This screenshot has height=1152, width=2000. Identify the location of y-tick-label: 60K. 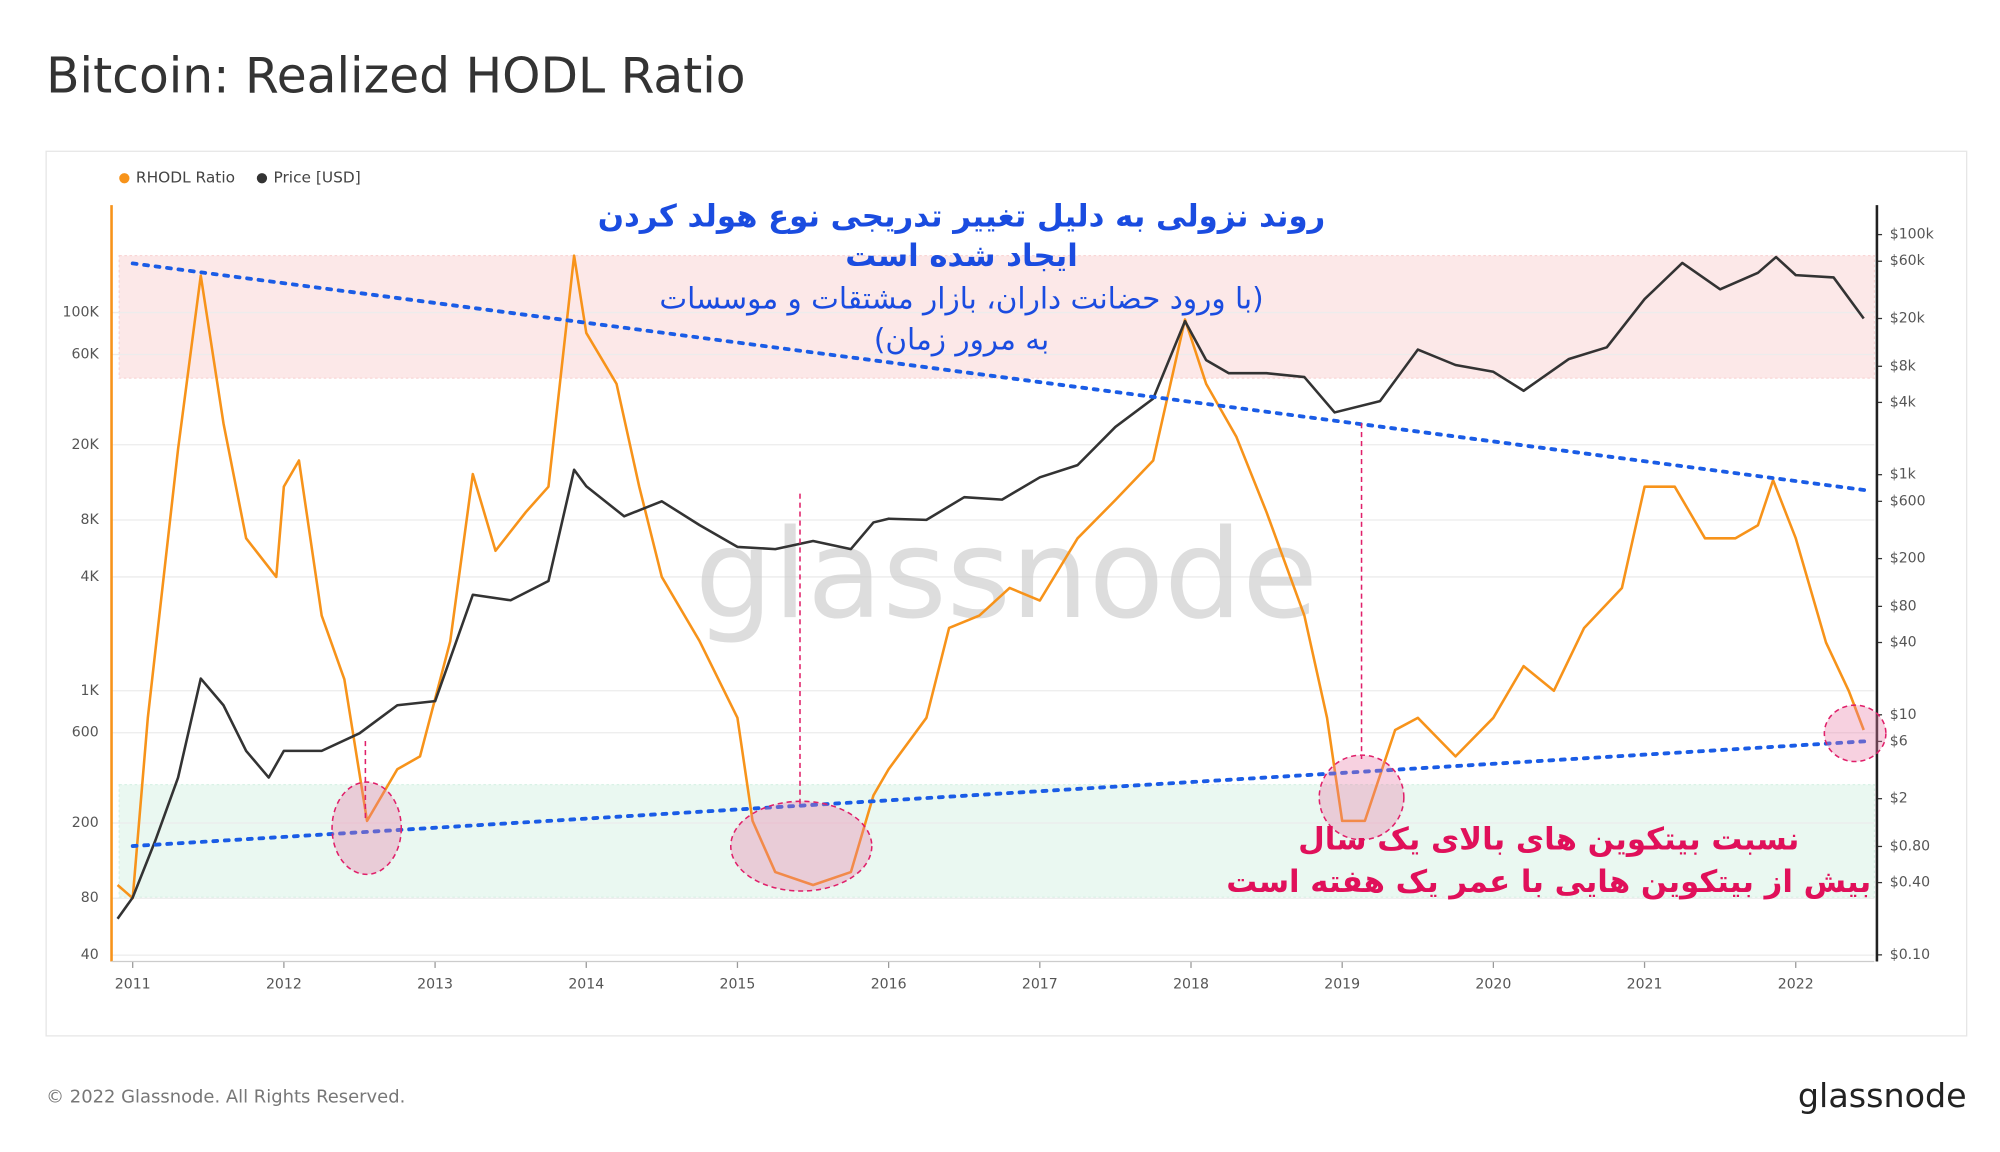
(86, 355).